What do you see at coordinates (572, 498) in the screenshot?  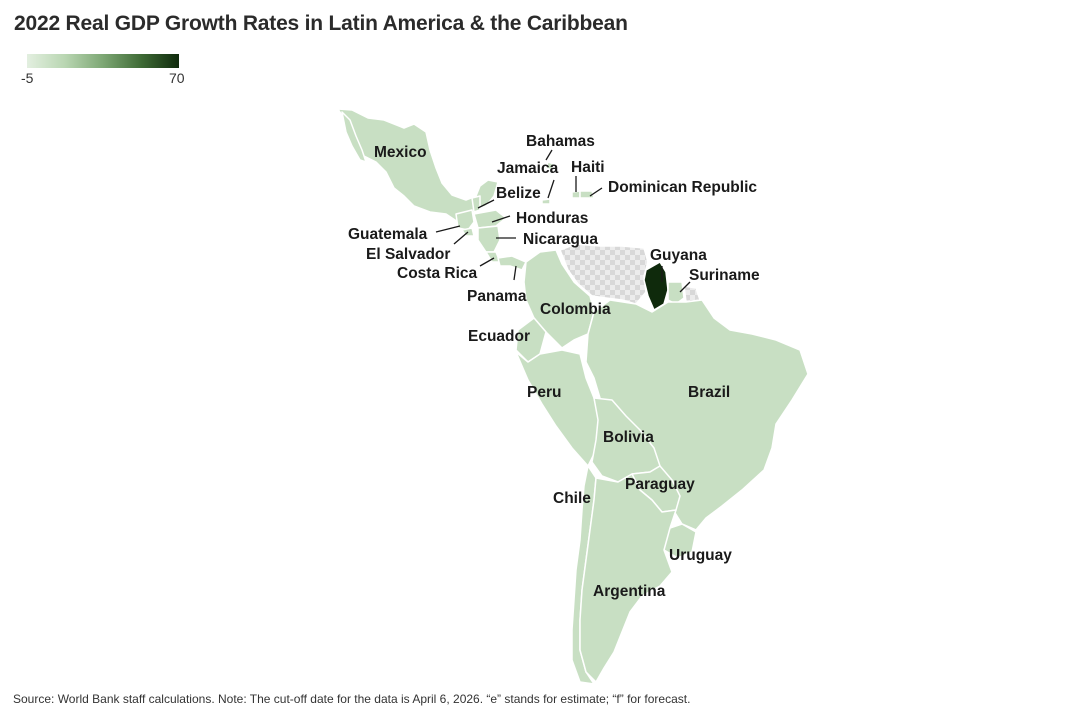 I see `label-chile: Chile` at bounding box center [572, 498].